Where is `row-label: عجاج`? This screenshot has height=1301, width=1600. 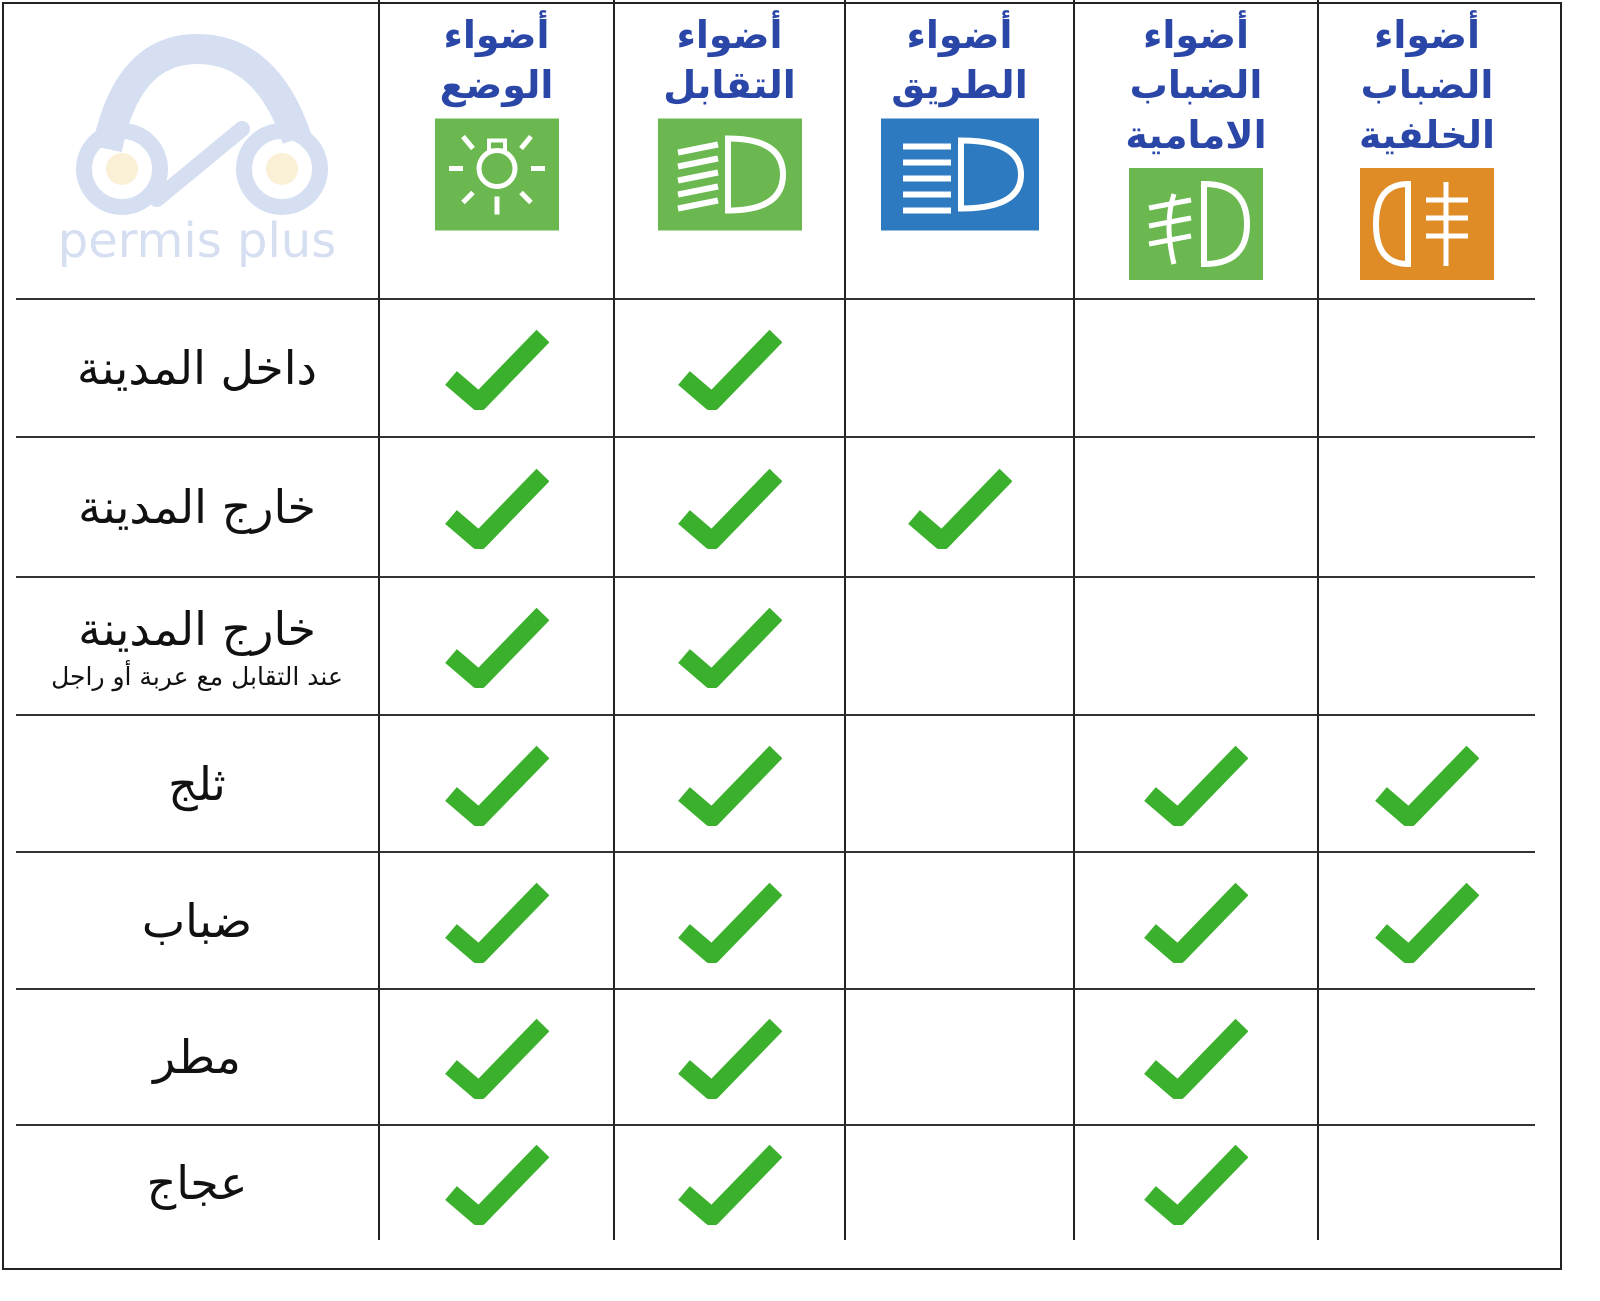 row-label: عجاج is located at coordinates (197, 1183).